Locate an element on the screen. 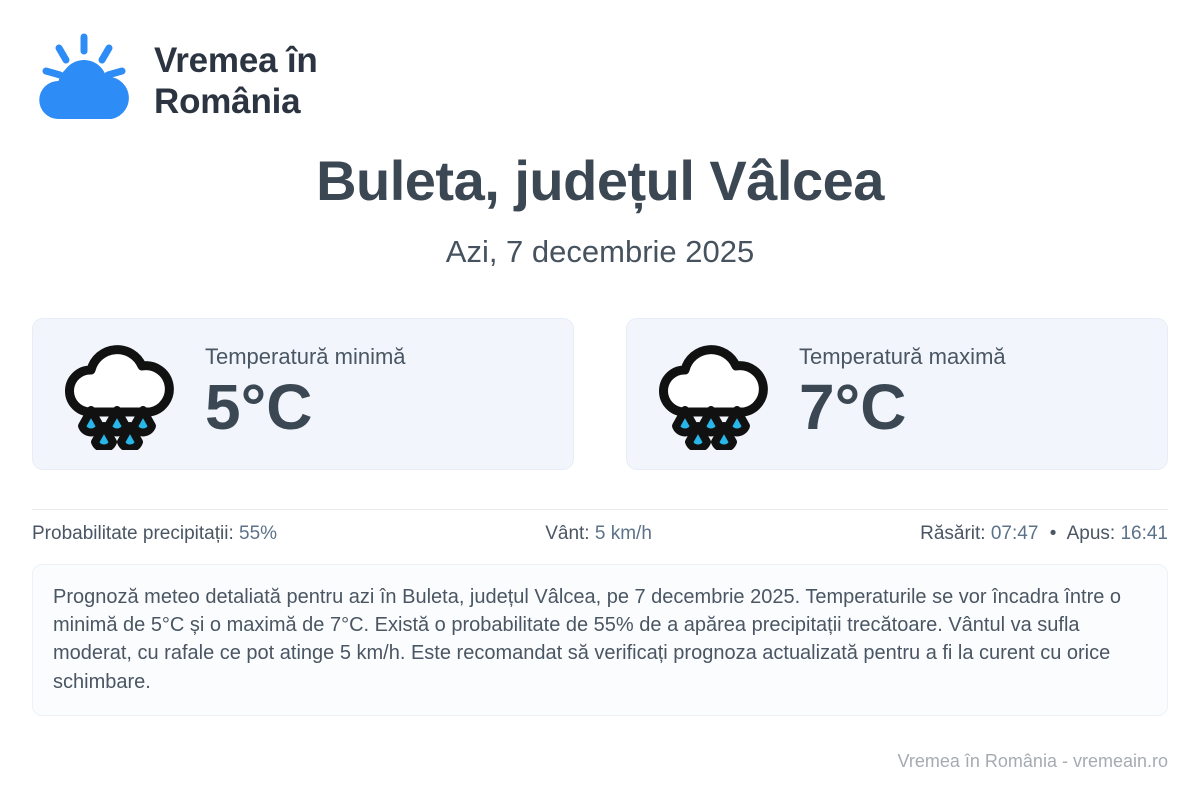 The width and height of the screenshot is (1200, 800). temperature-card-label: Temperatură minimă is located at coordinates (305, 356).